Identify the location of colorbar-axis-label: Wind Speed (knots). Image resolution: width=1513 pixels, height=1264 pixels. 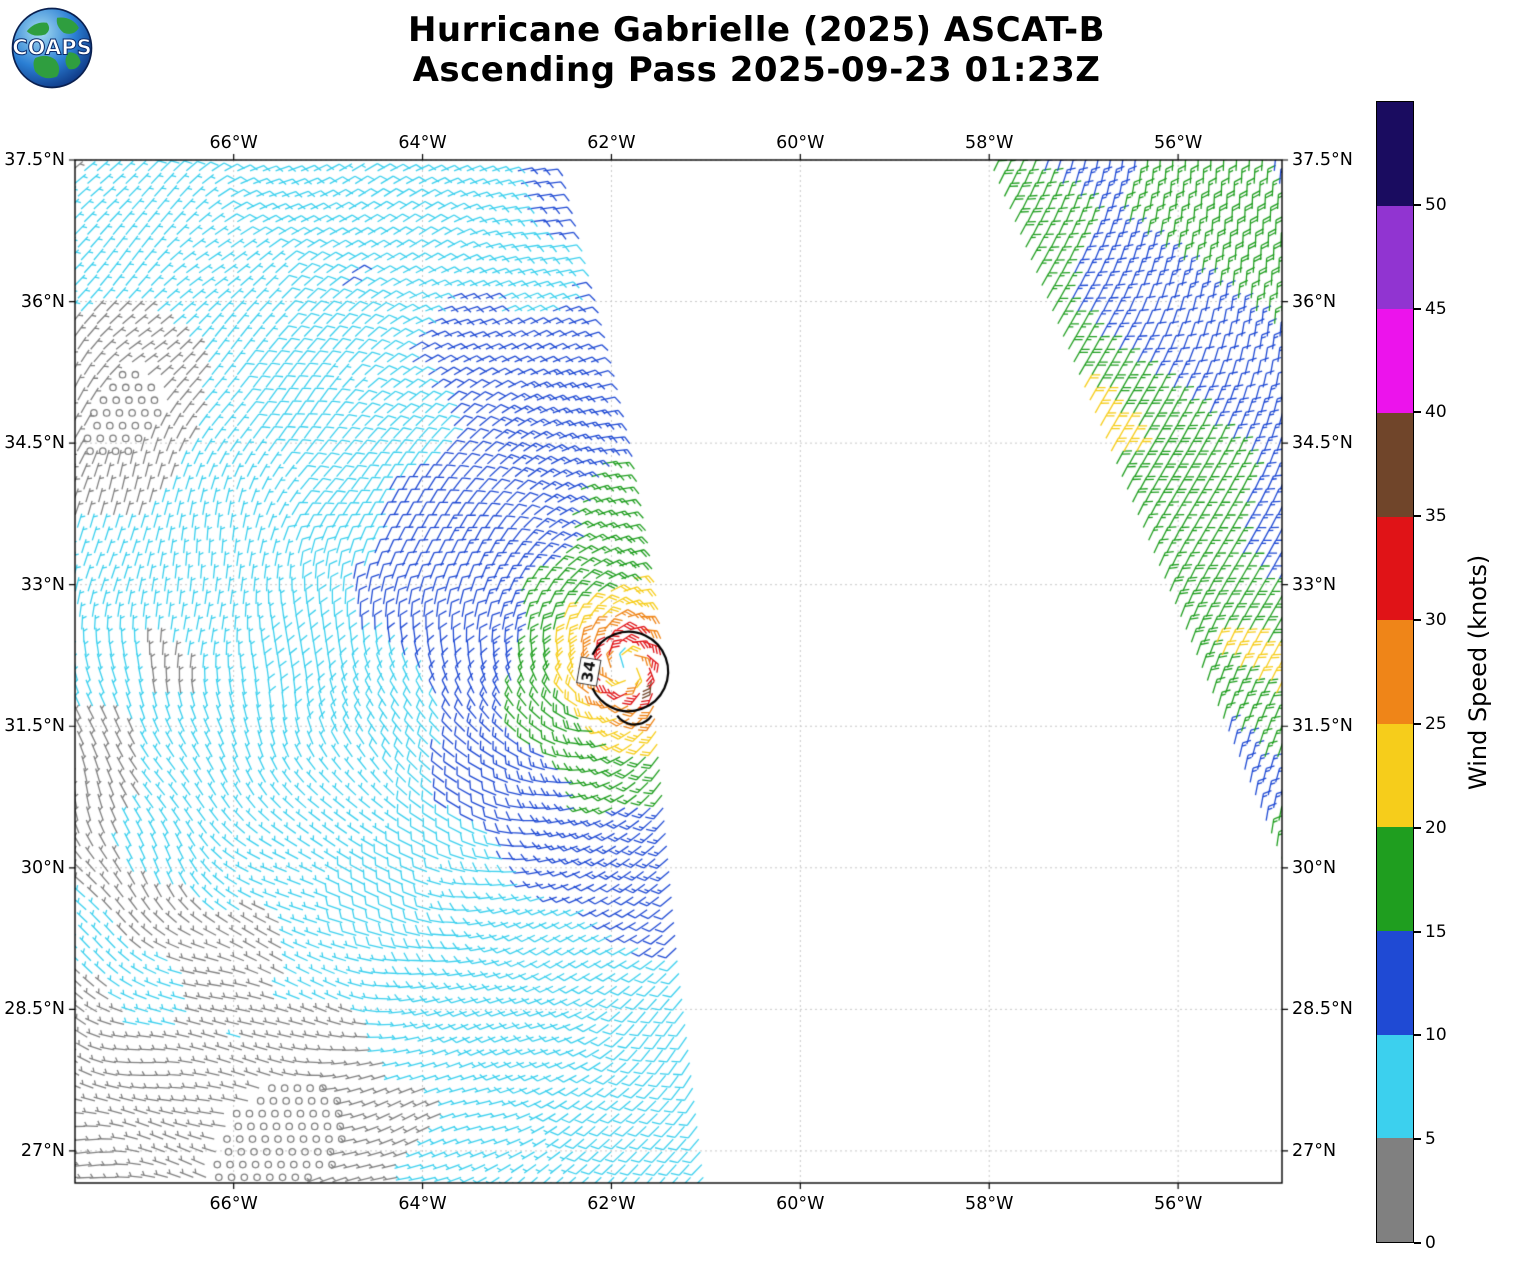
(1478, 672).